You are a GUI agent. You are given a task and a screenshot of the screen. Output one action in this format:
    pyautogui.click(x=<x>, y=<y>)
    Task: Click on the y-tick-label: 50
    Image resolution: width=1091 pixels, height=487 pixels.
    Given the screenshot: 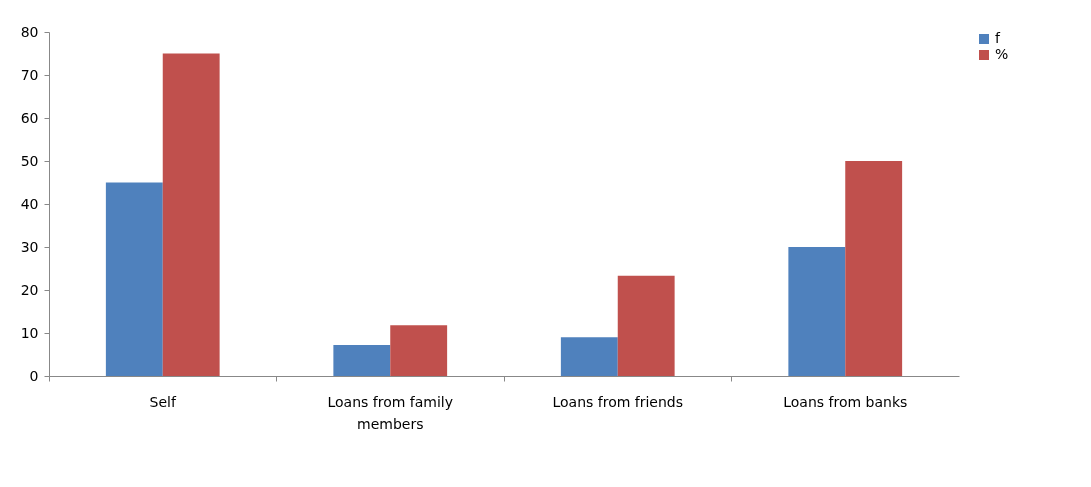 What is the action you would take?
    pyautogui.click(x=29, y=160)
    